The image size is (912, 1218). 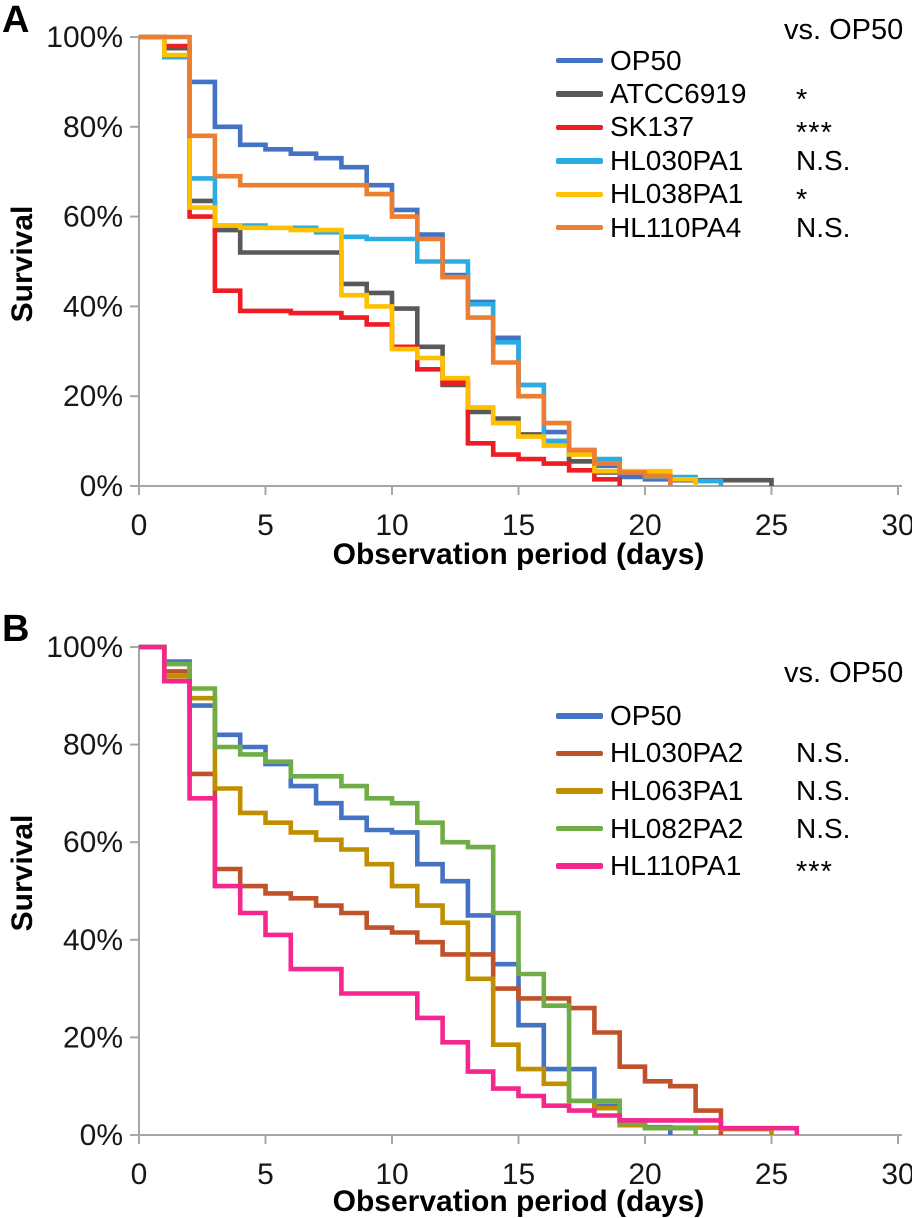 What do you see at coordinates (677, 790) in the screenshot?
I see `legend-label: HL063PA1` at bounding box center [677, 790].